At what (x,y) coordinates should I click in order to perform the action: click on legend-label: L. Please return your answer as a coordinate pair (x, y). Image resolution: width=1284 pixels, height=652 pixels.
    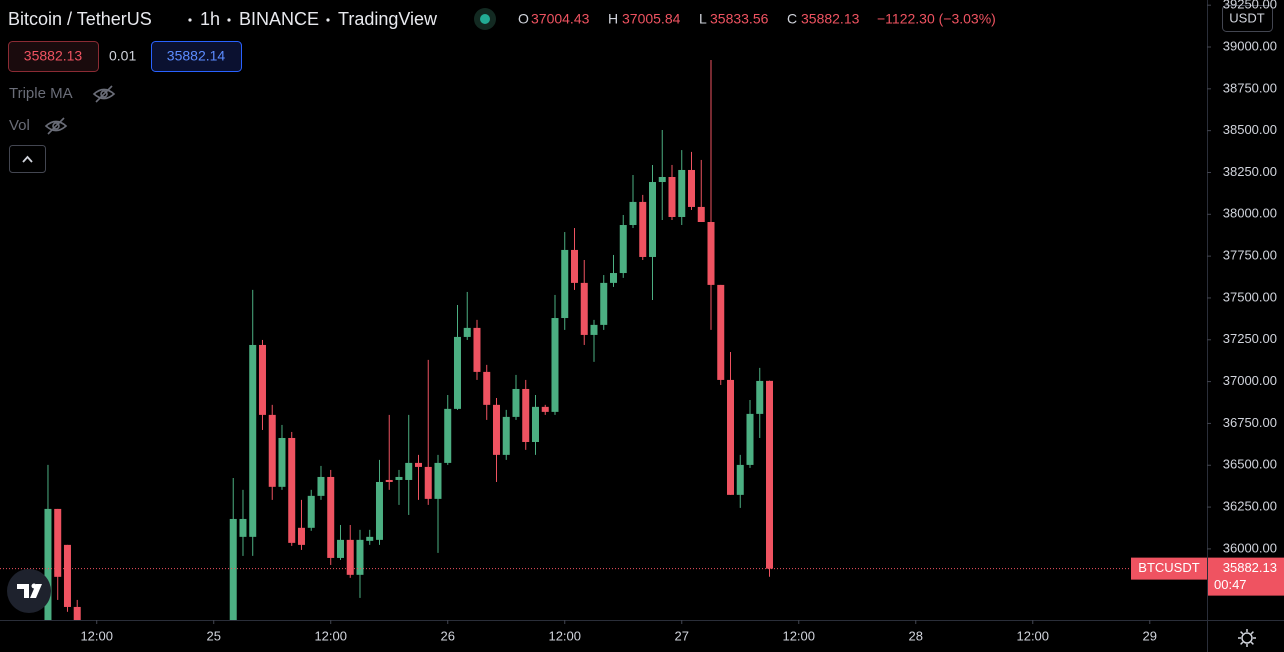
    Looking at the image, I should click on (703, 19).